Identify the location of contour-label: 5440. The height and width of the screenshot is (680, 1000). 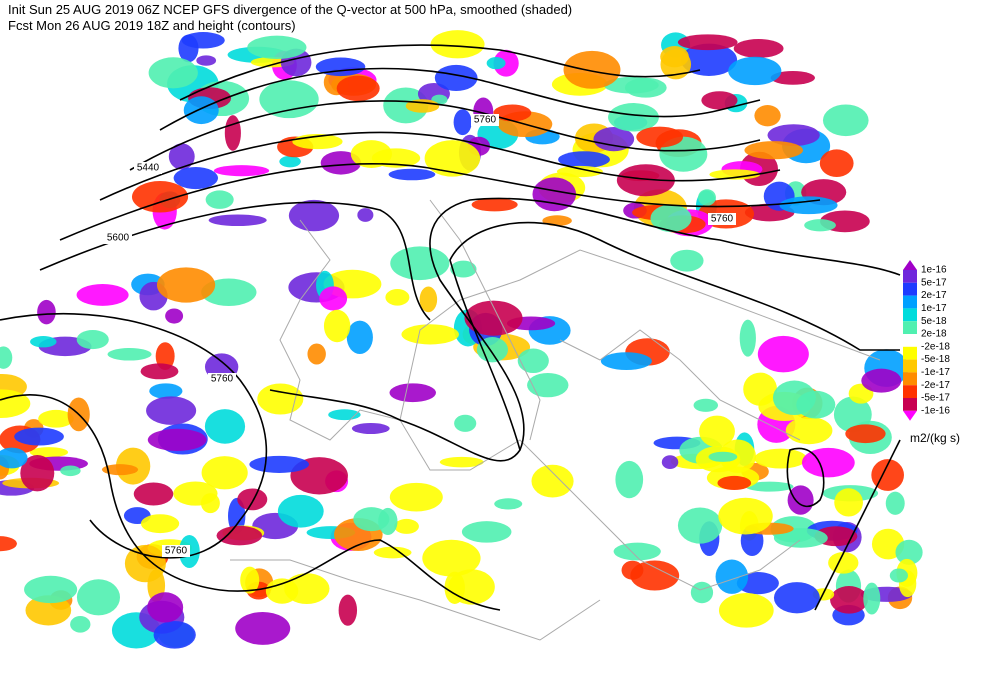
(148, 168).